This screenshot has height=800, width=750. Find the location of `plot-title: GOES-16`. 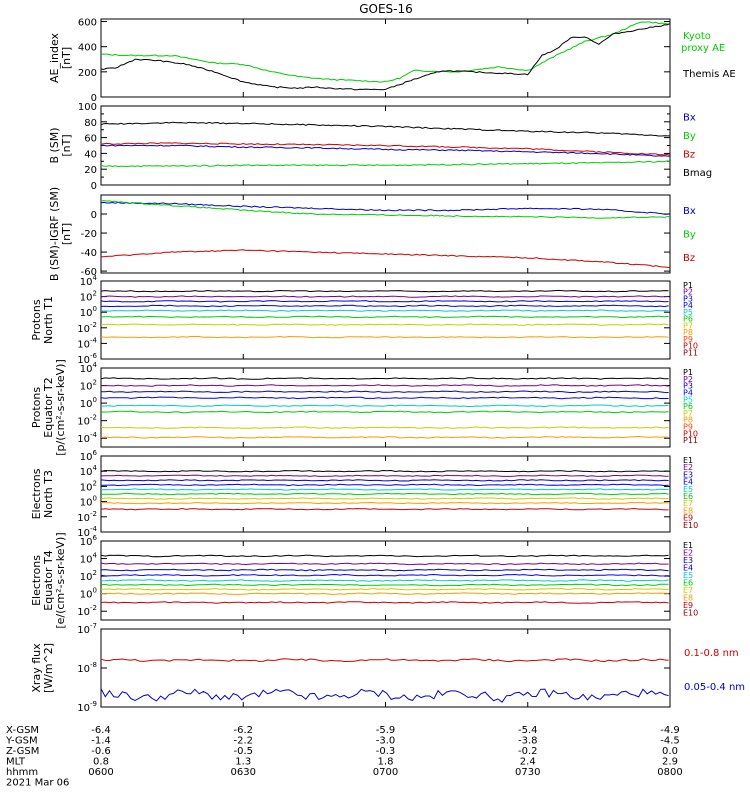

plot-title: GOES-16 is located at coordinates (386, 9).